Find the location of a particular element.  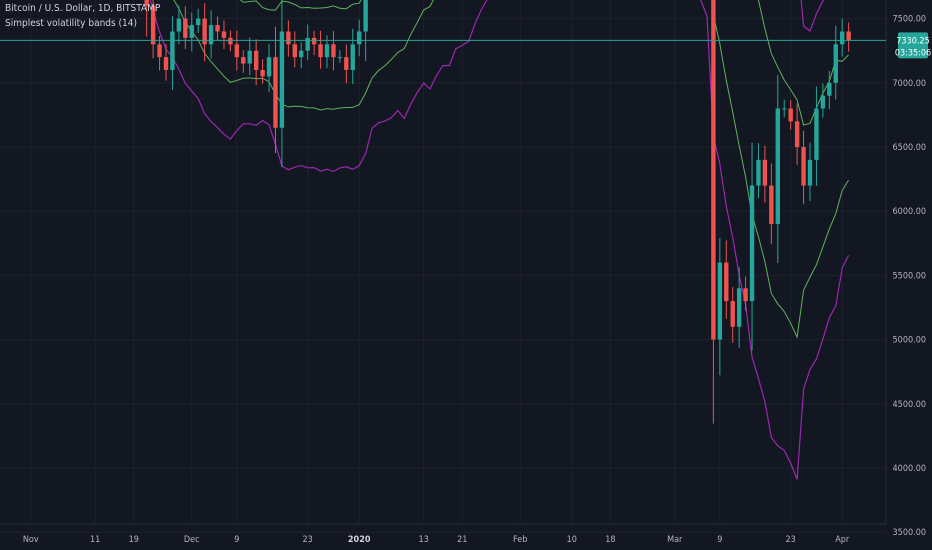

indicator-title: Simplest volatility bands (14) is located at coordinates (71, 23).